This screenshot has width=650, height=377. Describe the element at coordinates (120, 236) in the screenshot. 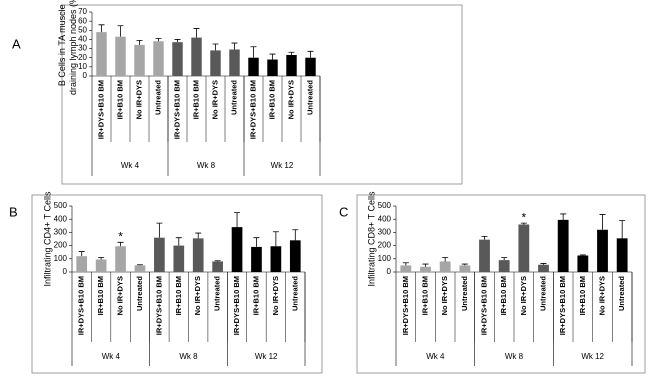

I see `significance-mark: *` at that location.